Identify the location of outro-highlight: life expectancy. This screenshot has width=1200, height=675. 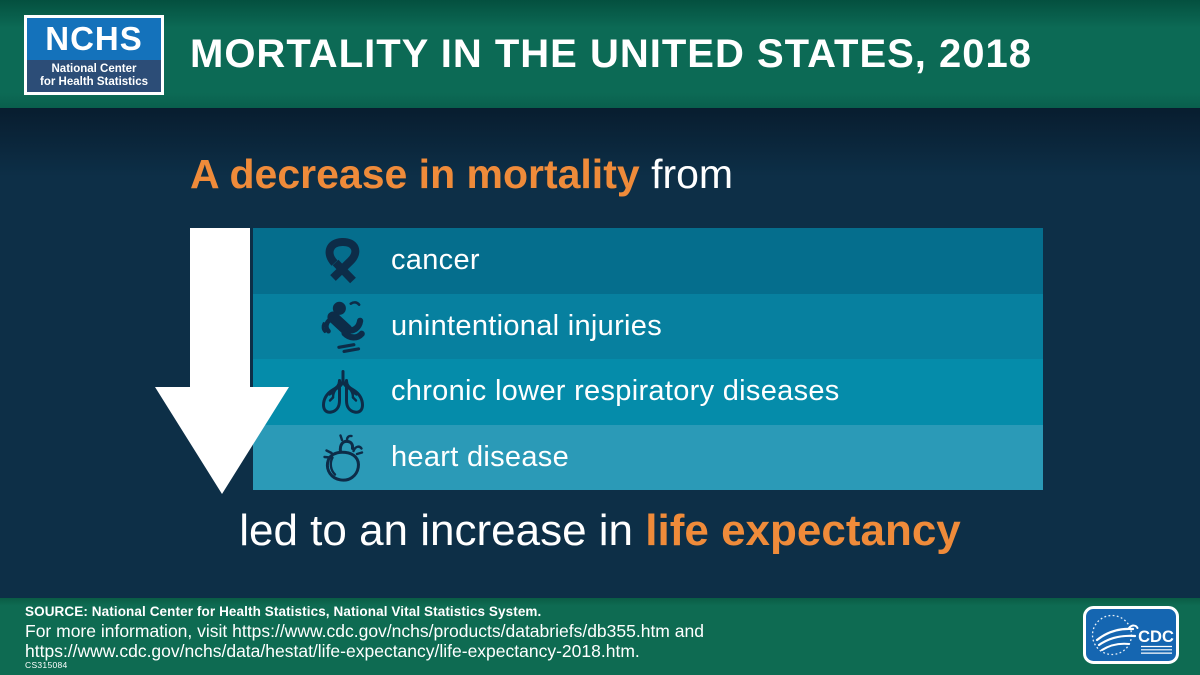
(803, 530).